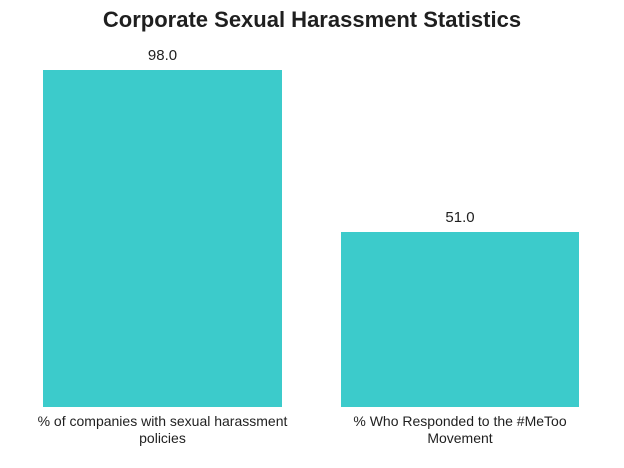 Image resolution: width=624 pixels, height=468 pixels. What do you see at coordinates (460, 217) in the screenshot?
I see `bar-value-label-metoo: 51.0` at bounding box center [460, 217].